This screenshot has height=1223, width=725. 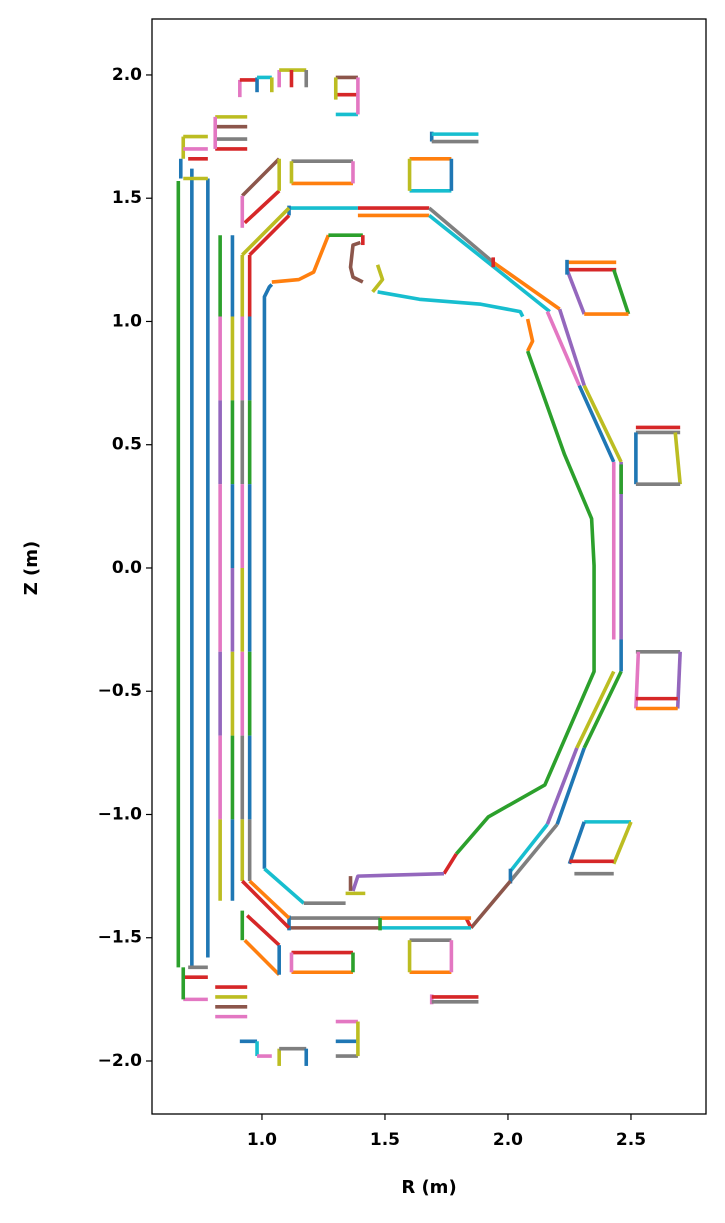 What do you see at coordinates (127, 198) in the screenshot?
I see `y-tick-label: 1.5` at bounding box center [127, 198].